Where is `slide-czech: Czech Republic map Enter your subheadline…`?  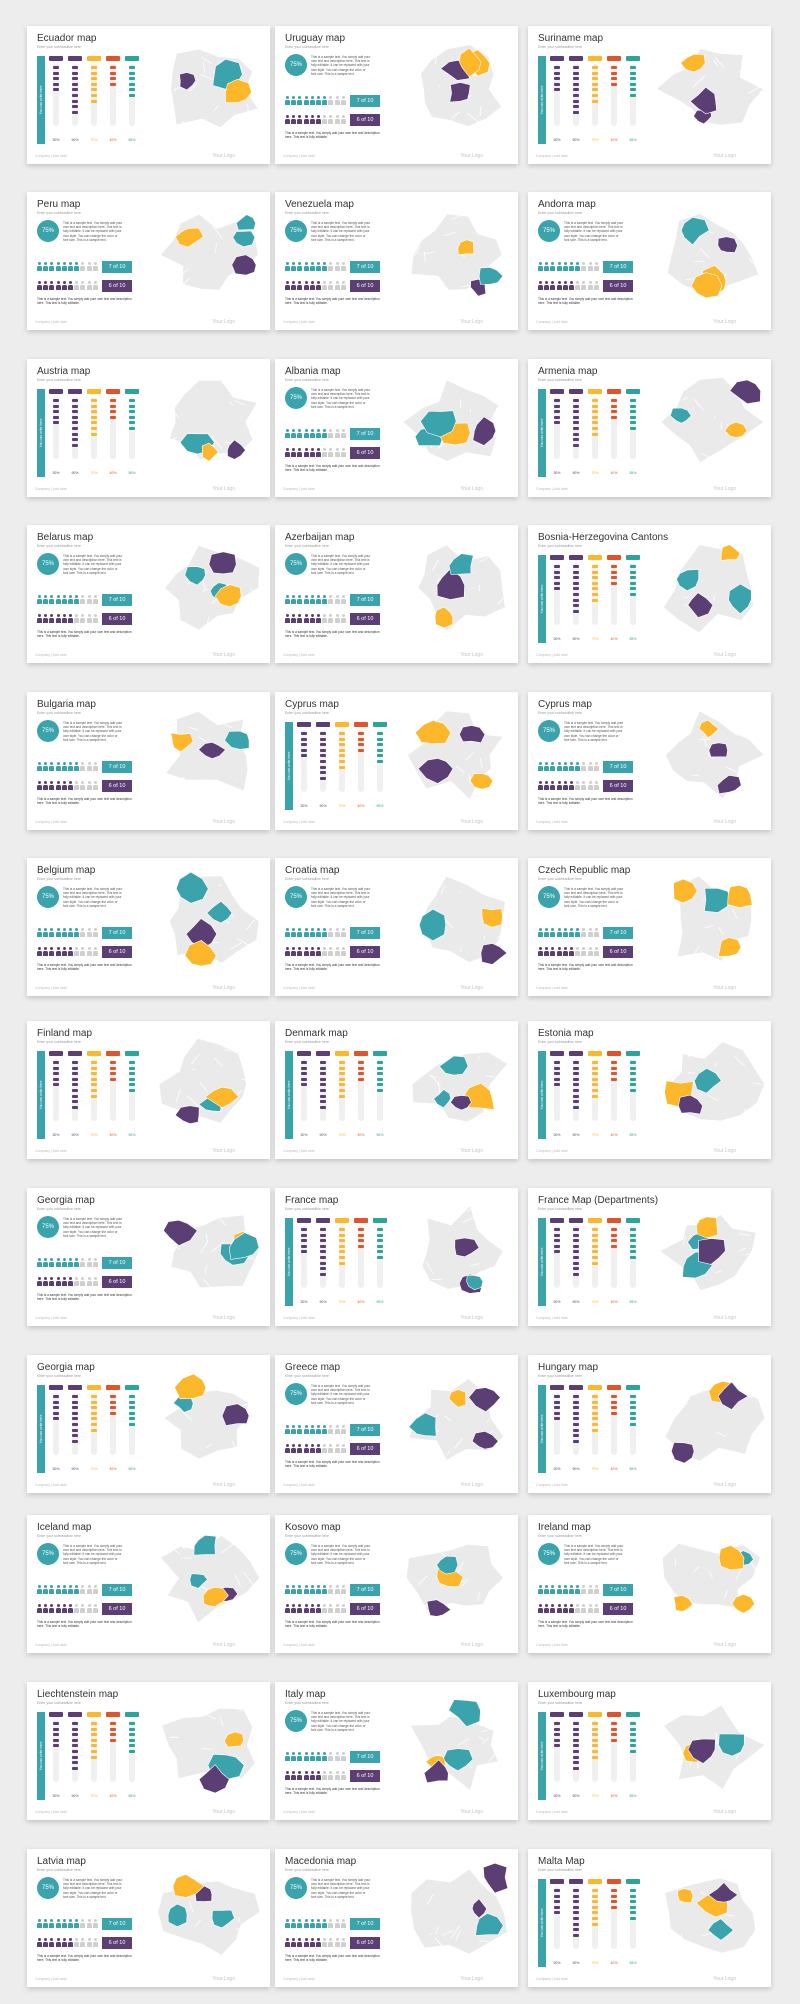 slide-czech: Czech Republic map Enter your subheadline… is located at coordinates (649, 927).